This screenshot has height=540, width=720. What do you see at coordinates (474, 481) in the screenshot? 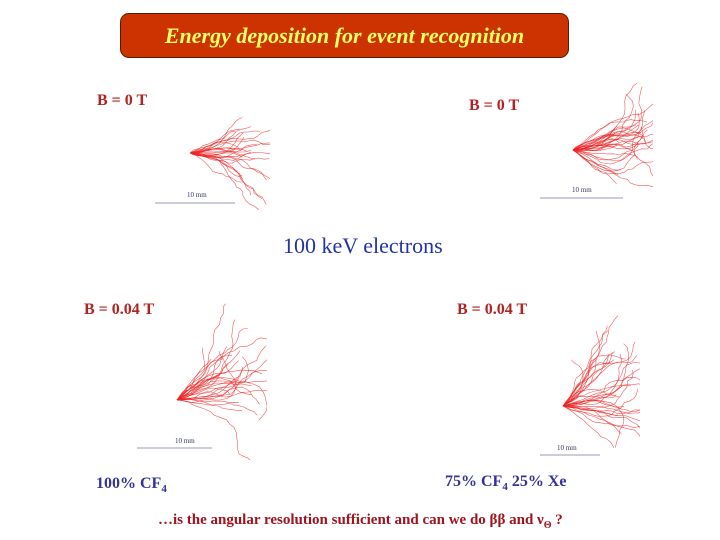
I see `gas-right-text: 75% CF` at bounding box center [474, 481].